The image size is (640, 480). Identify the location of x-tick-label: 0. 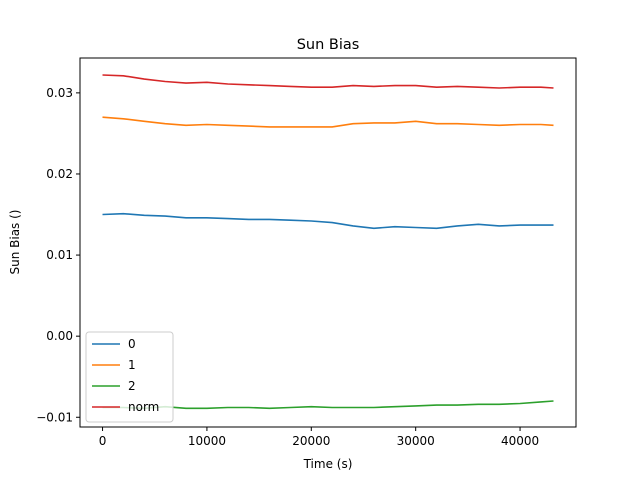
(103, 441).